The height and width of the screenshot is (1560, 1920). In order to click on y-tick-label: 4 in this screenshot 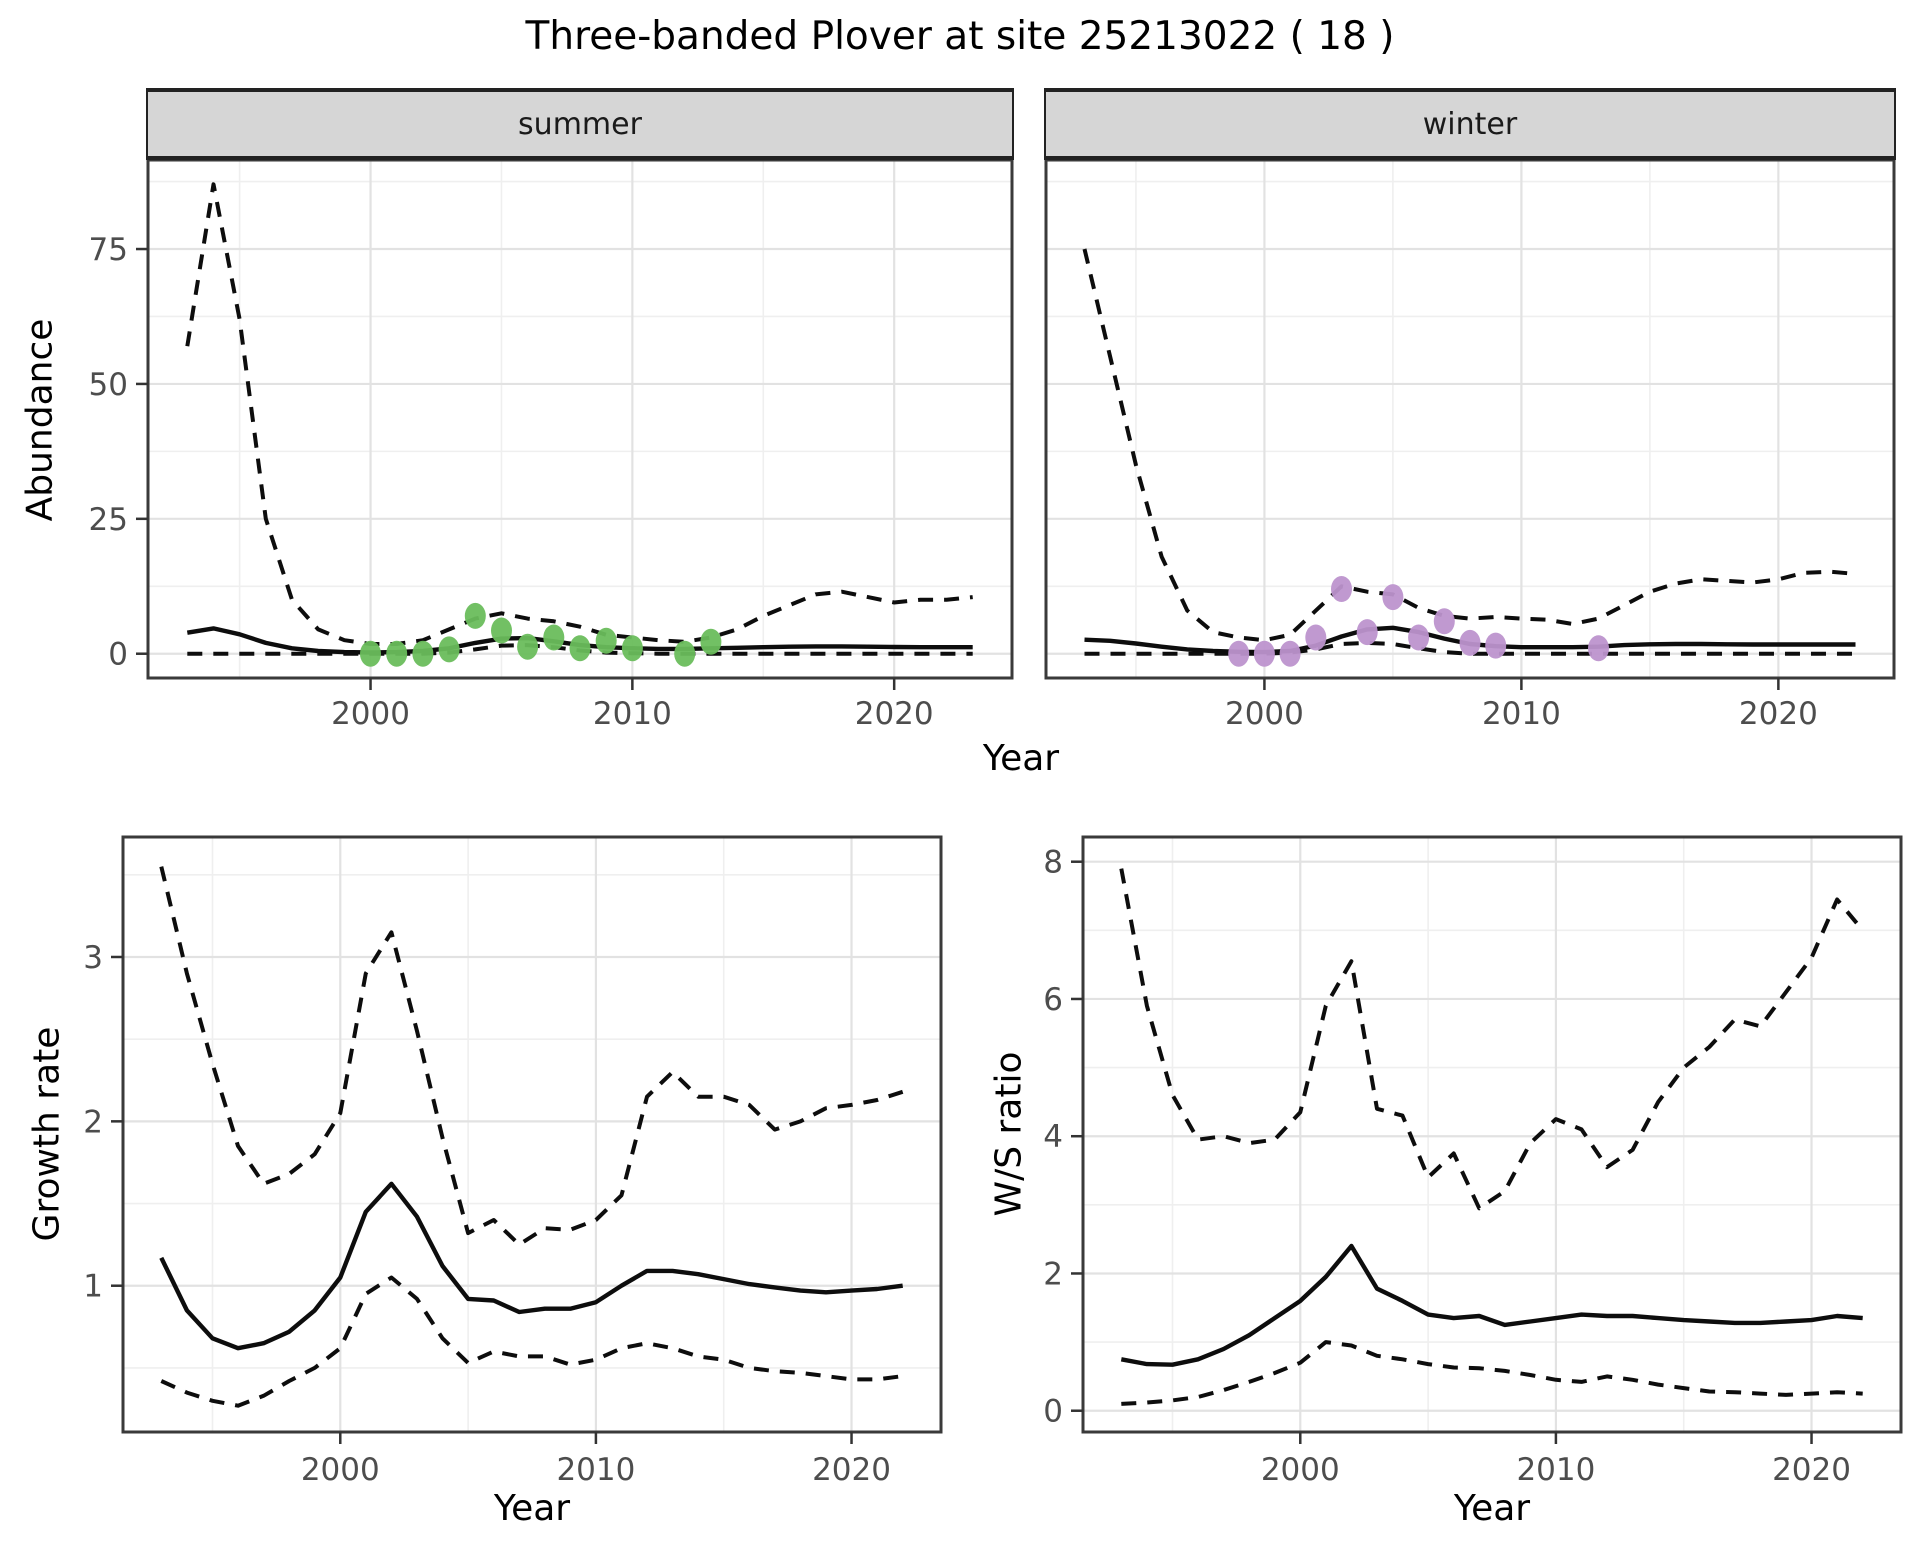, I will do `click(1053, 1137)`.